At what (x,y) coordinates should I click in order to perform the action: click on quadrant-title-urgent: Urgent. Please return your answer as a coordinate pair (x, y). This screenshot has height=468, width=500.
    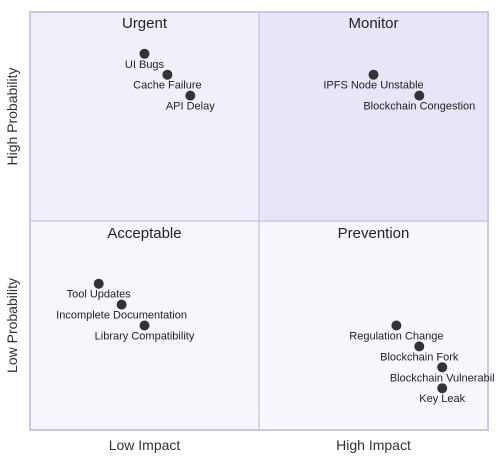
    Looking at the image, I should click on (145, 23).